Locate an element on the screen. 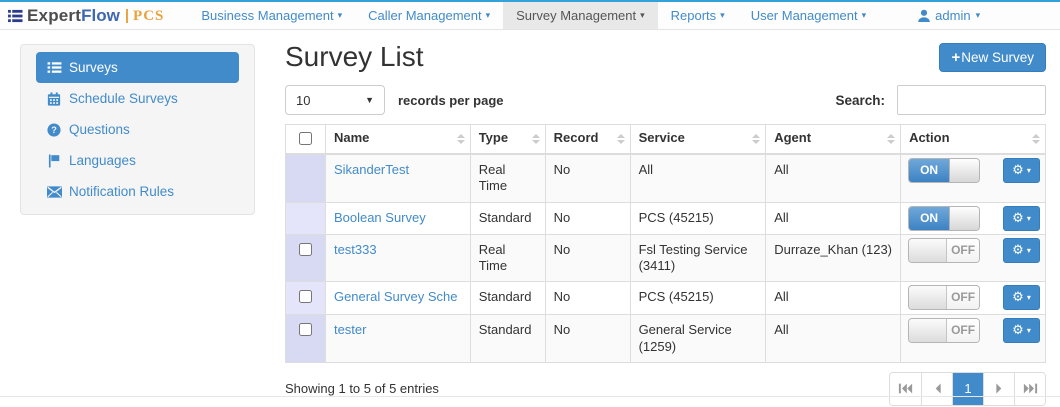 This screenshot has width=1060, height=407. showing-entries-text: Showing 1 to 5 of 5 entries is located at coordinates (362, 389).